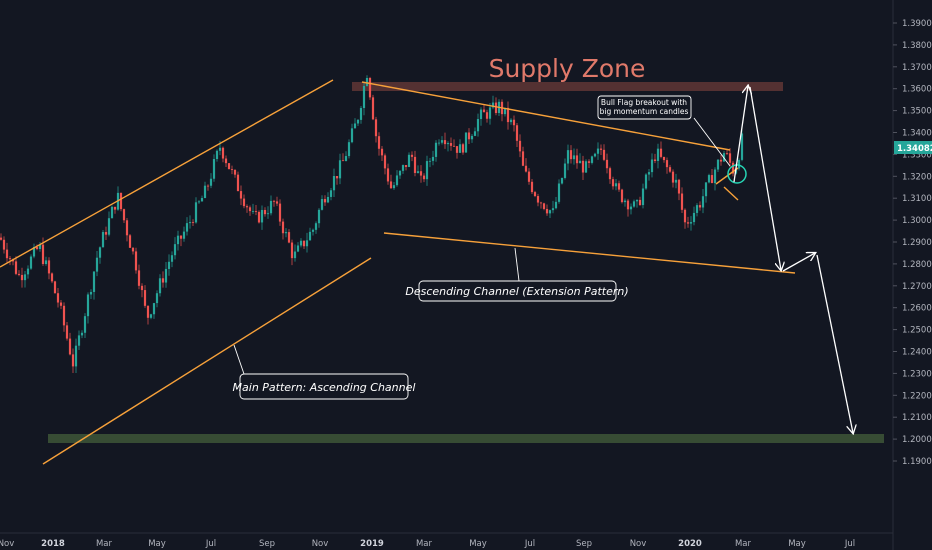 Image resolution: width=932 pixels, height=550 pixels. What do you see at coordinates (740, 134) in the screenshot?
I see `arrow-up-to-supply` at bounding box center [740, 134].